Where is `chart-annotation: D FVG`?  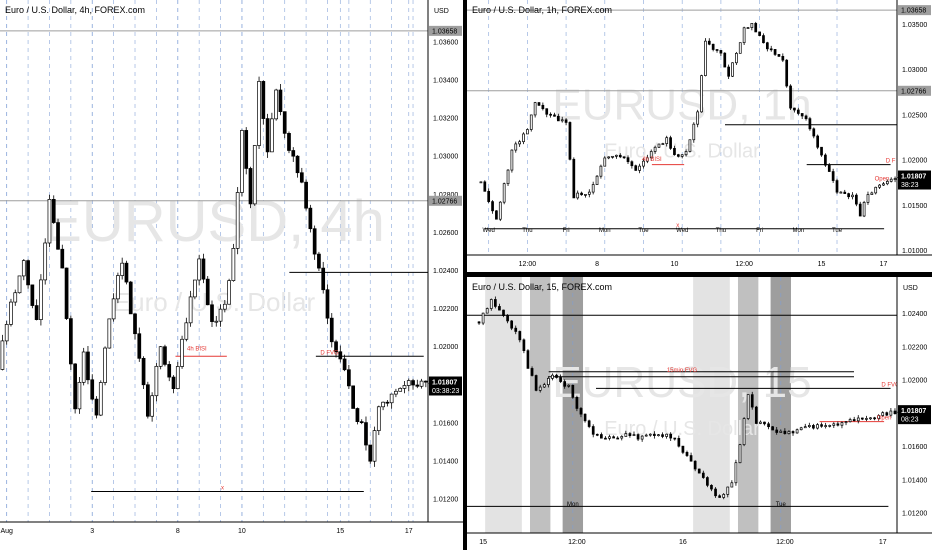 chart-annotation: D FVG is located at coordinates (329, 353).